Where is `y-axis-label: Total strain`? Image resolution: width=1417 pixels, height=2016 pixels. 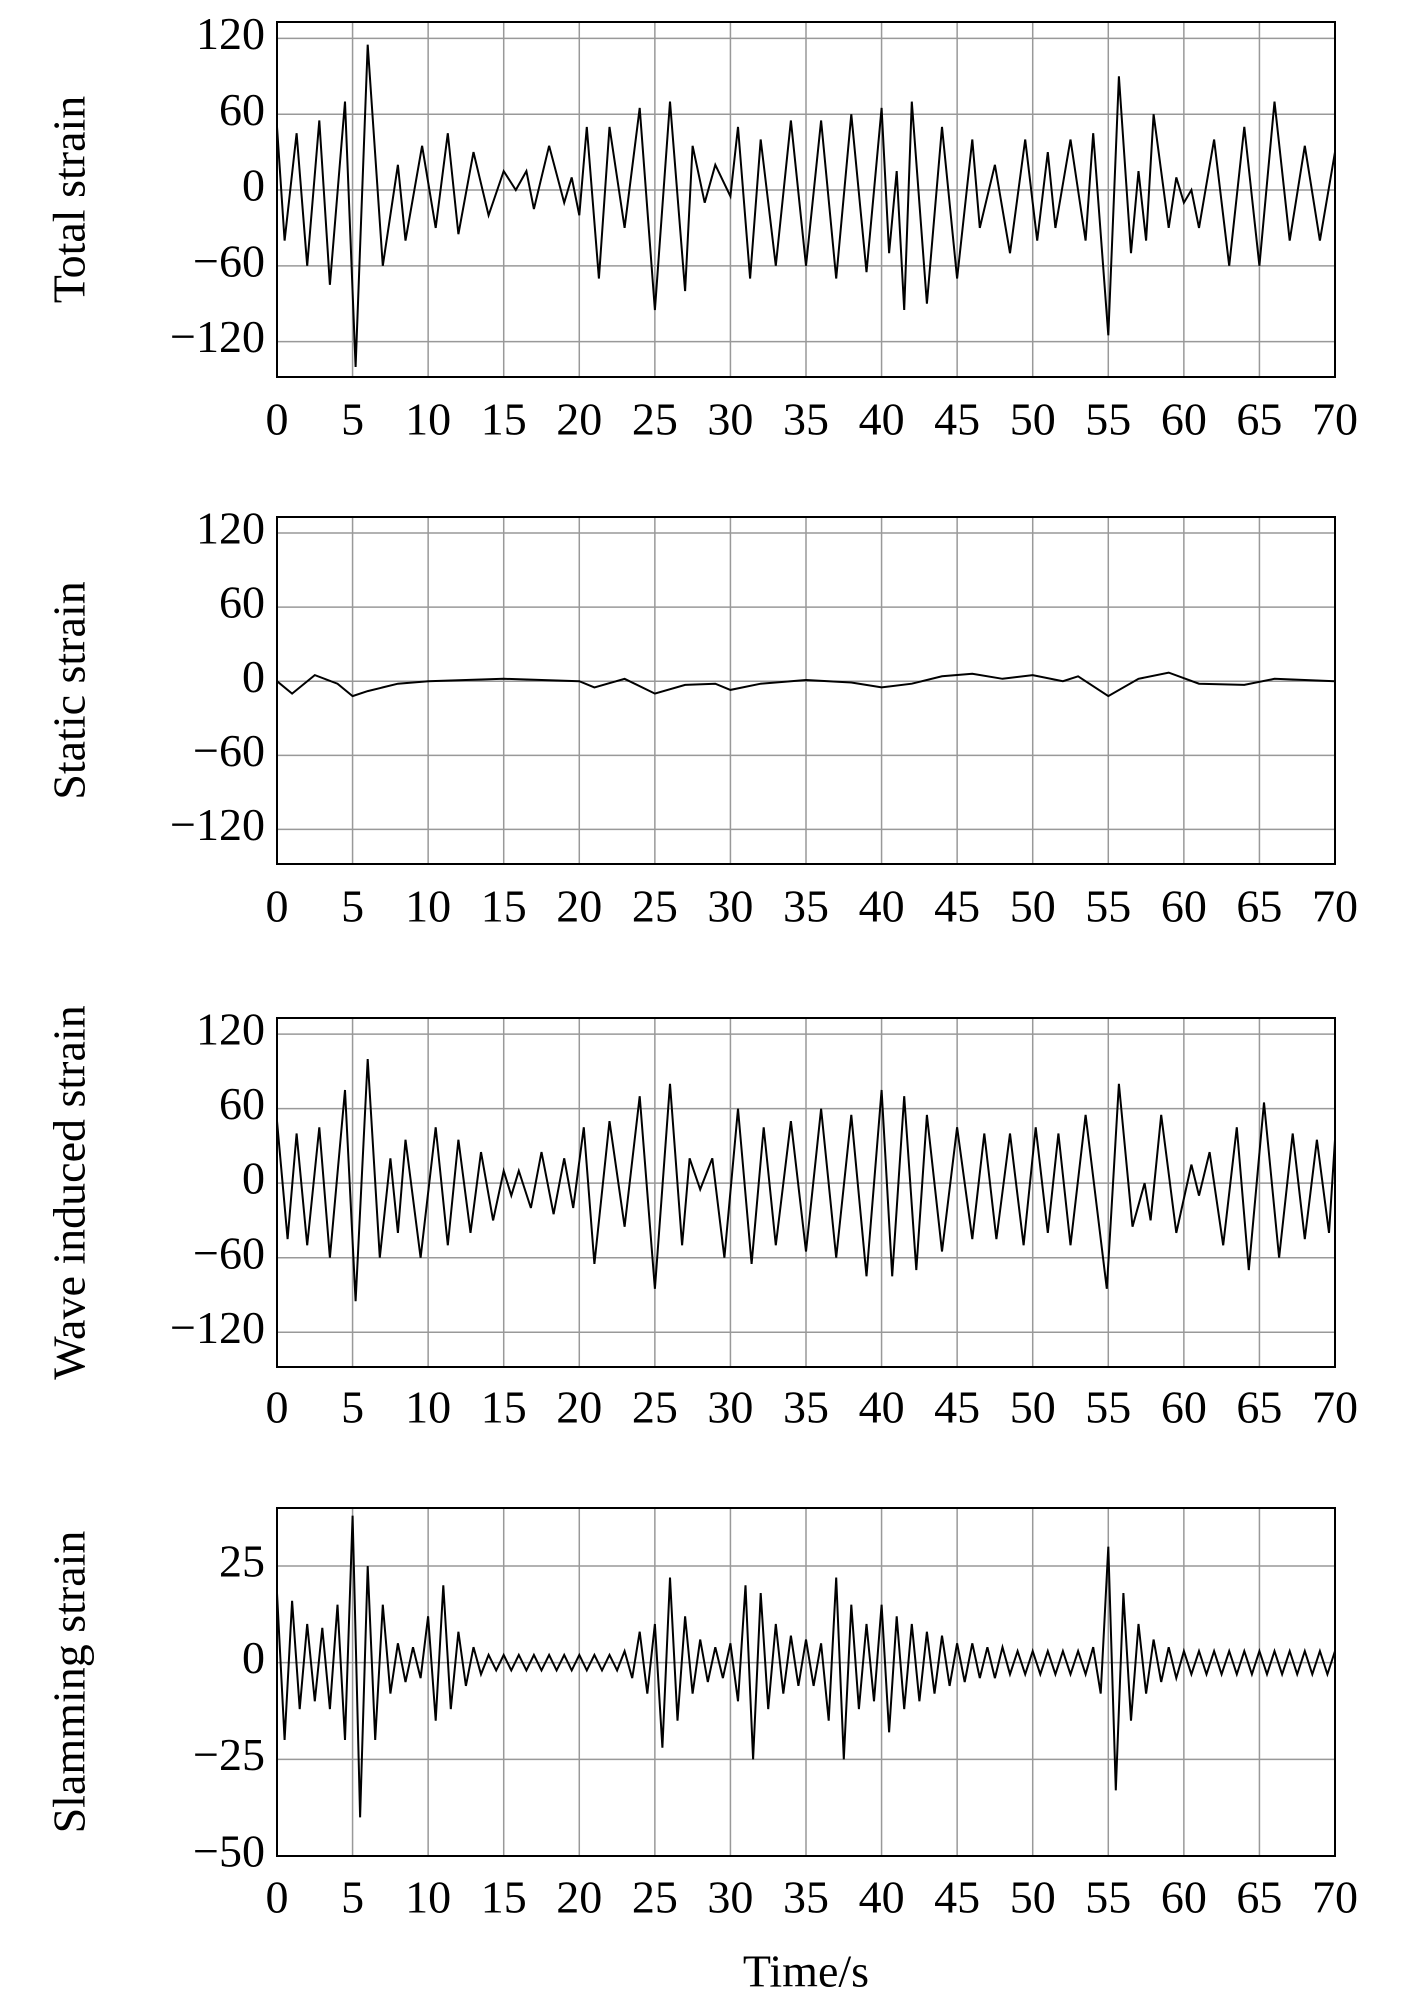
y-axis-label: Total strain is located at coordinates (69, 200).